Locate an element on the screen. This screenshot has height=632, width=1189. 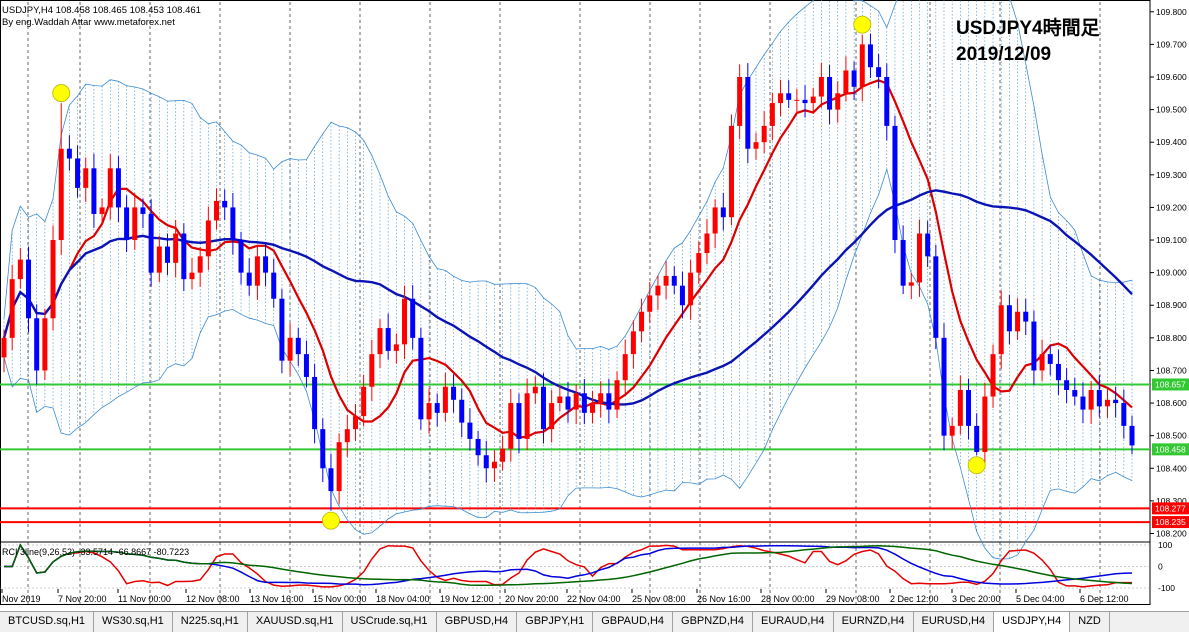
pivot-marker-low is located at coordinates (976, 465).